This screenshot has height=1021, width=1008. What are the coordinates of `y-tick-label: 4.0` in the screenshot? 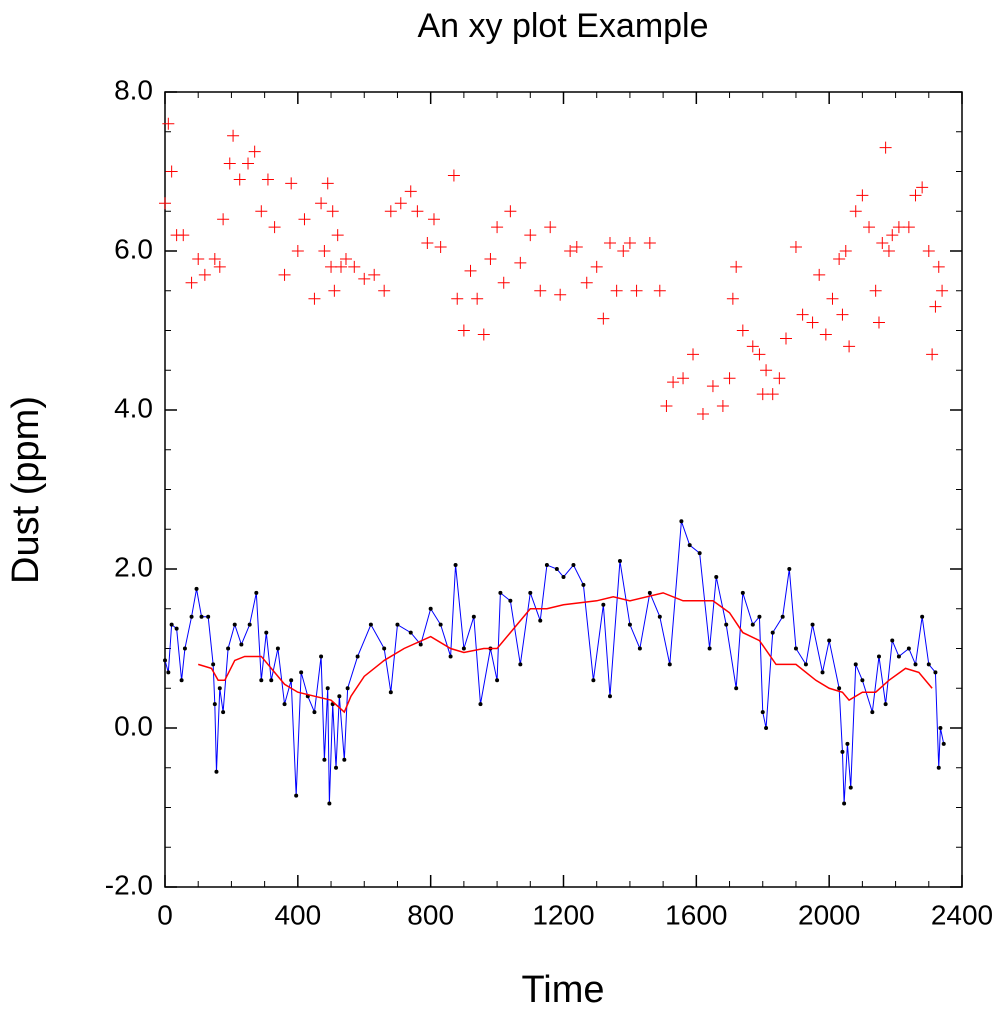 It's located at (133, 407).